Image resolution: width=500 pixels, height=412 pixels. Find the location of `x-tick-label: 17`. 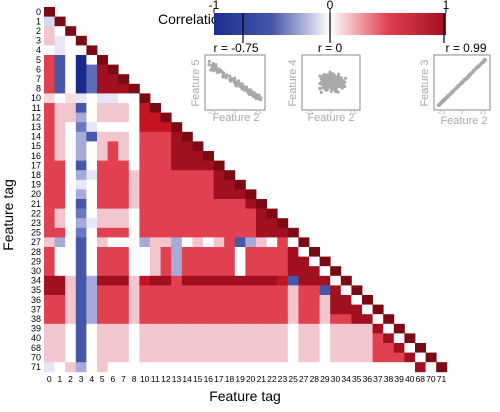

x-tick-label: 17 is located at coordinates (219, 379).